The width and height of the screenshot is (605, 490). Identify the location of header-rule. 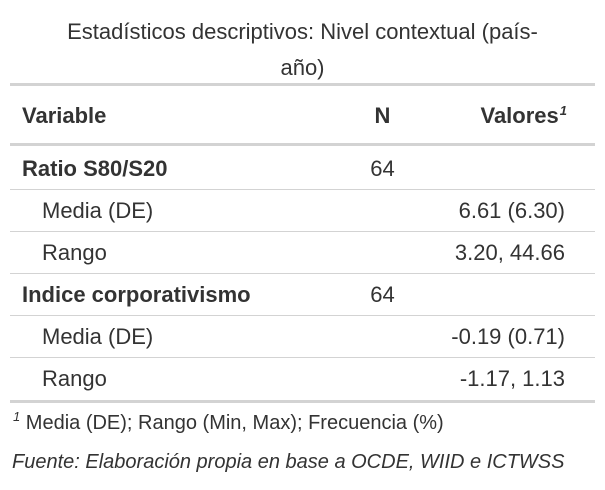
(302, 144).